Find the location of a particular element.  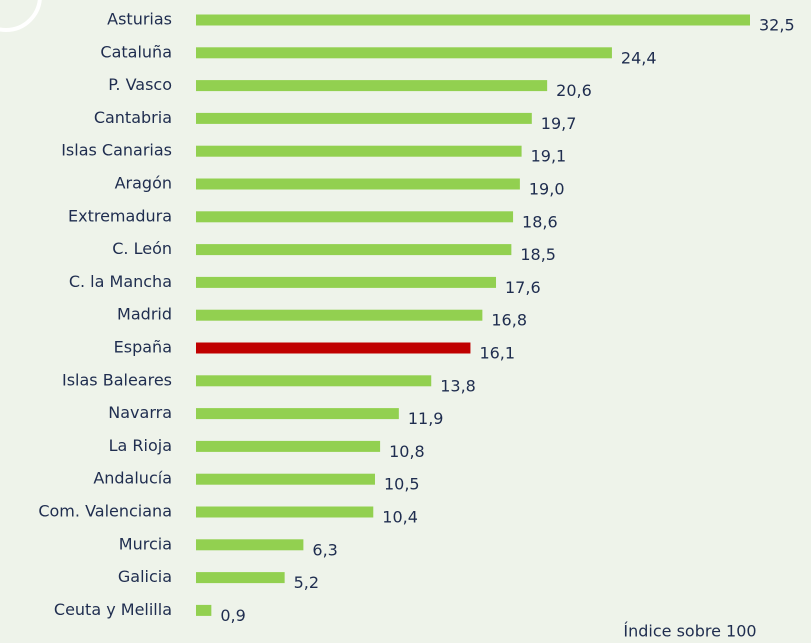

category-label: C. la Mancha is located at coordinates (120, 281).